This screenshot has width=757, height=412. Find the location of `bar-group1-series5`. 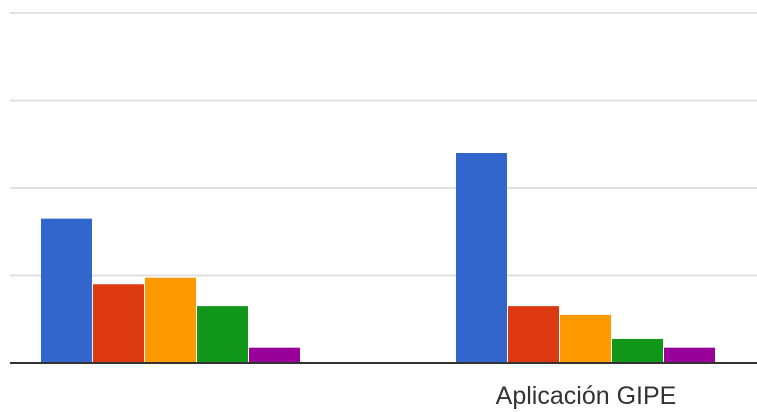

bar-group1-series5 is located at coordinates (274, 355).